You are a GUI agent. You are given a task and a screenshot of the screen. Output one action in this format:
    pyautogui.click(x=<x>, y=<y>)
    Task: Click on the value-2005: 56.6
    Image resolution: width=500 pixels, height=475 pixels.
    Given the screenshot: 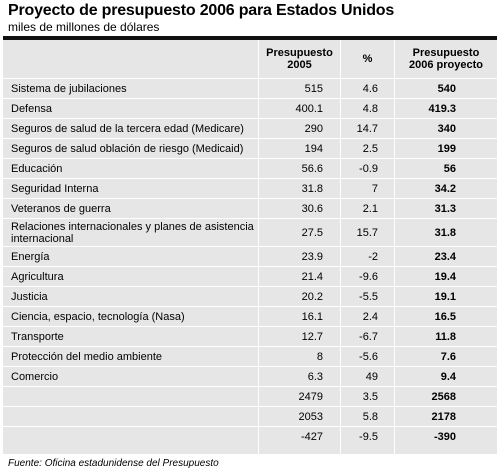 What is the action you would take?
    pyautogui.click(x=312, y=169)
    